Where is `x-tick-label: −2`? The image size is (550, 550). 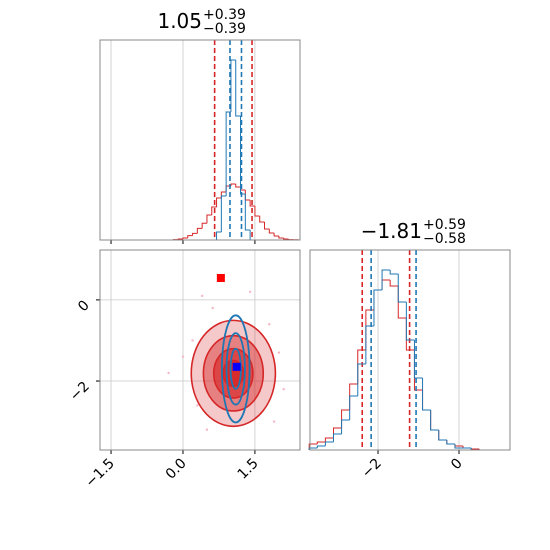
x-tick-label: −2 is located at coordinates (372, 469).